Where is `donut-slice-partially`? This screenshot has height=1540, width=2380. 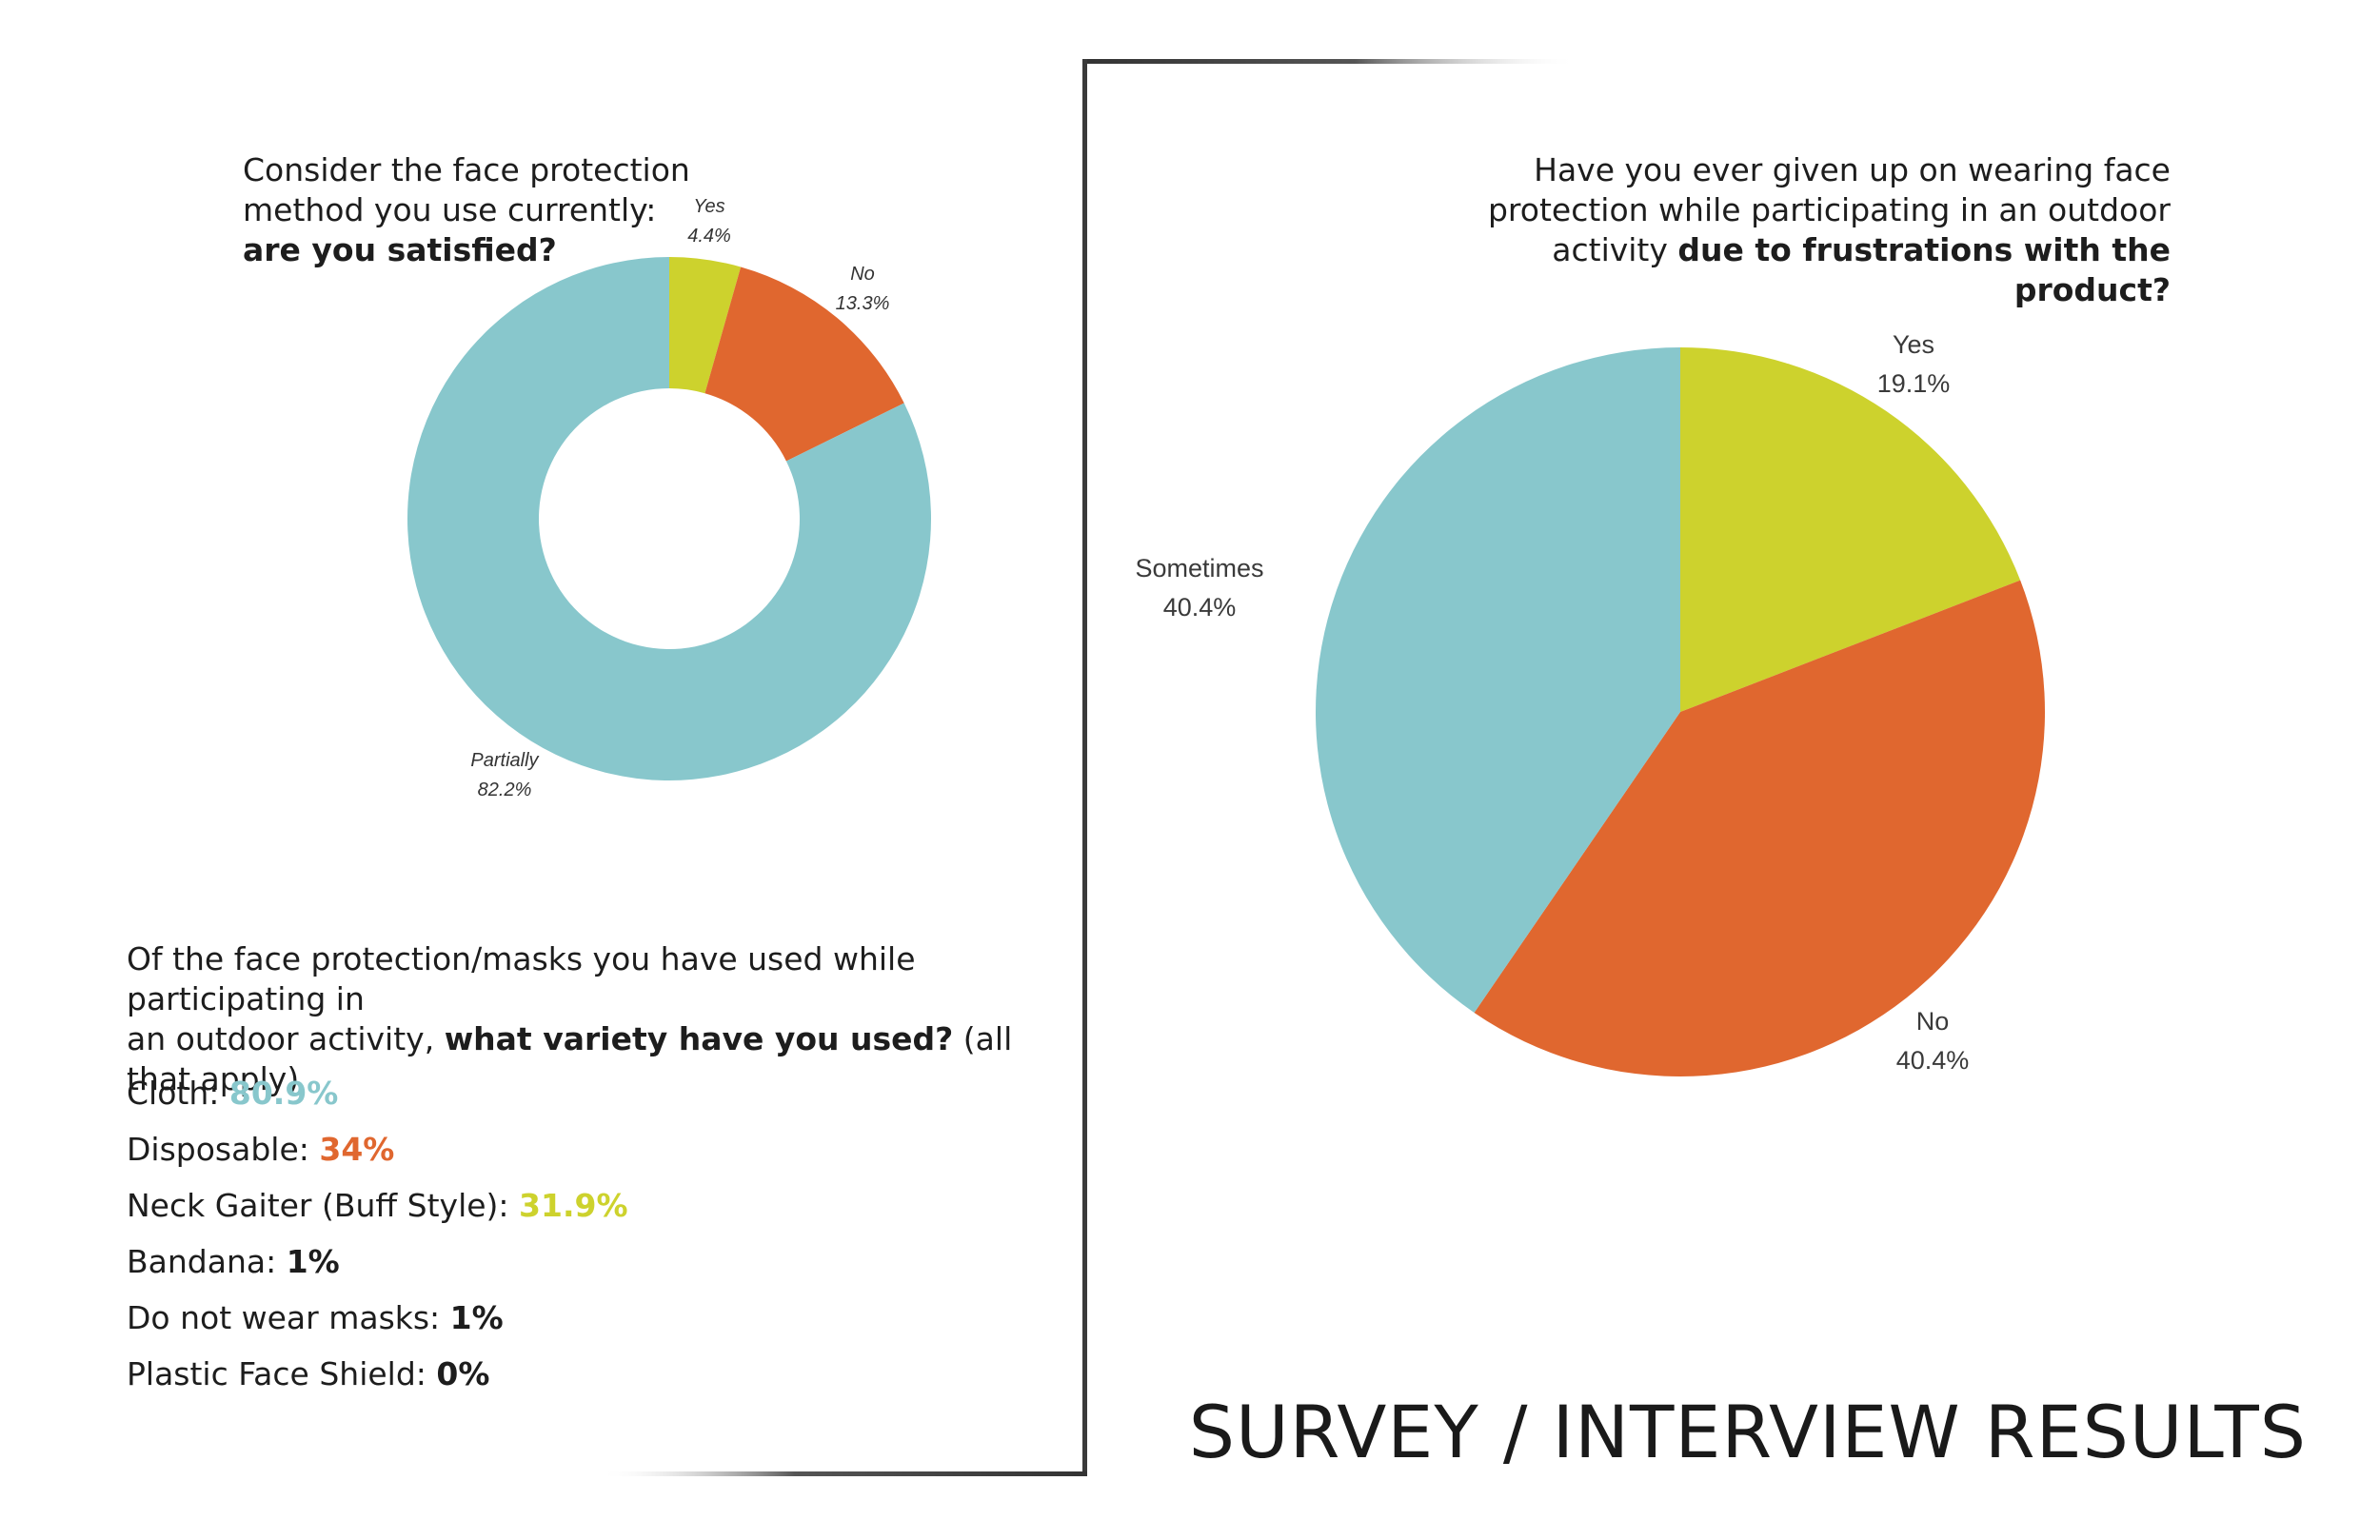
donut-slice-partially is located at coordinates (669, 518).